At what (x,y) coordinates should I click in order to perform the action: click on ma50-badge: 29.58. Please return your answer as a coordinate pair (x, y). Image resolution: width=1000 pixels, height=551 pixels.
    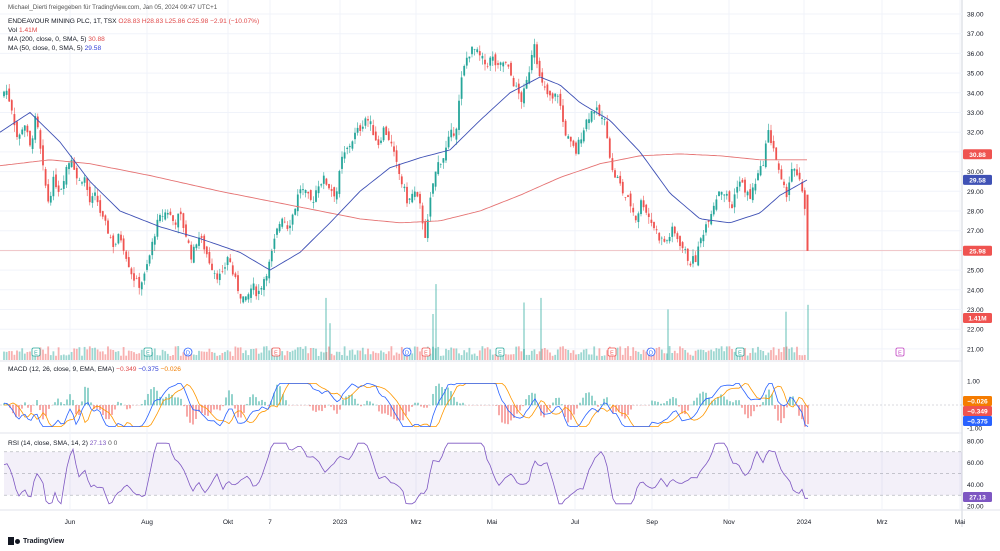
    Looking at the image, I should click on (977, 180).